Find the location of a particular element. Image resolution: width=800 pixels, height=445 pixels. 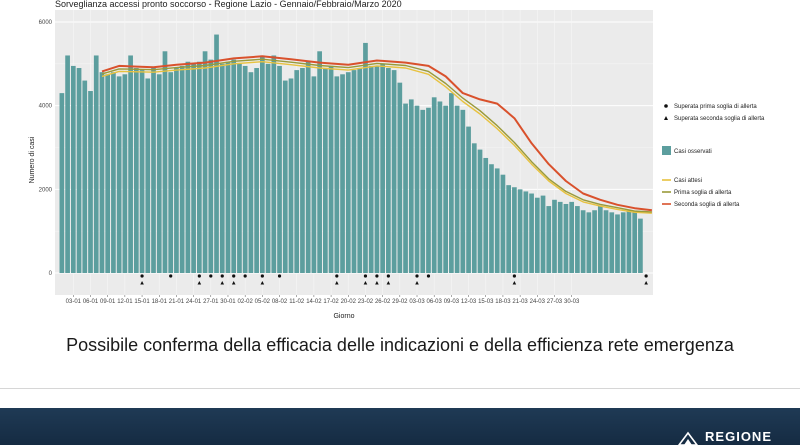

legend-label: Prima soglia di allerta is located at coordinates (703, 193).